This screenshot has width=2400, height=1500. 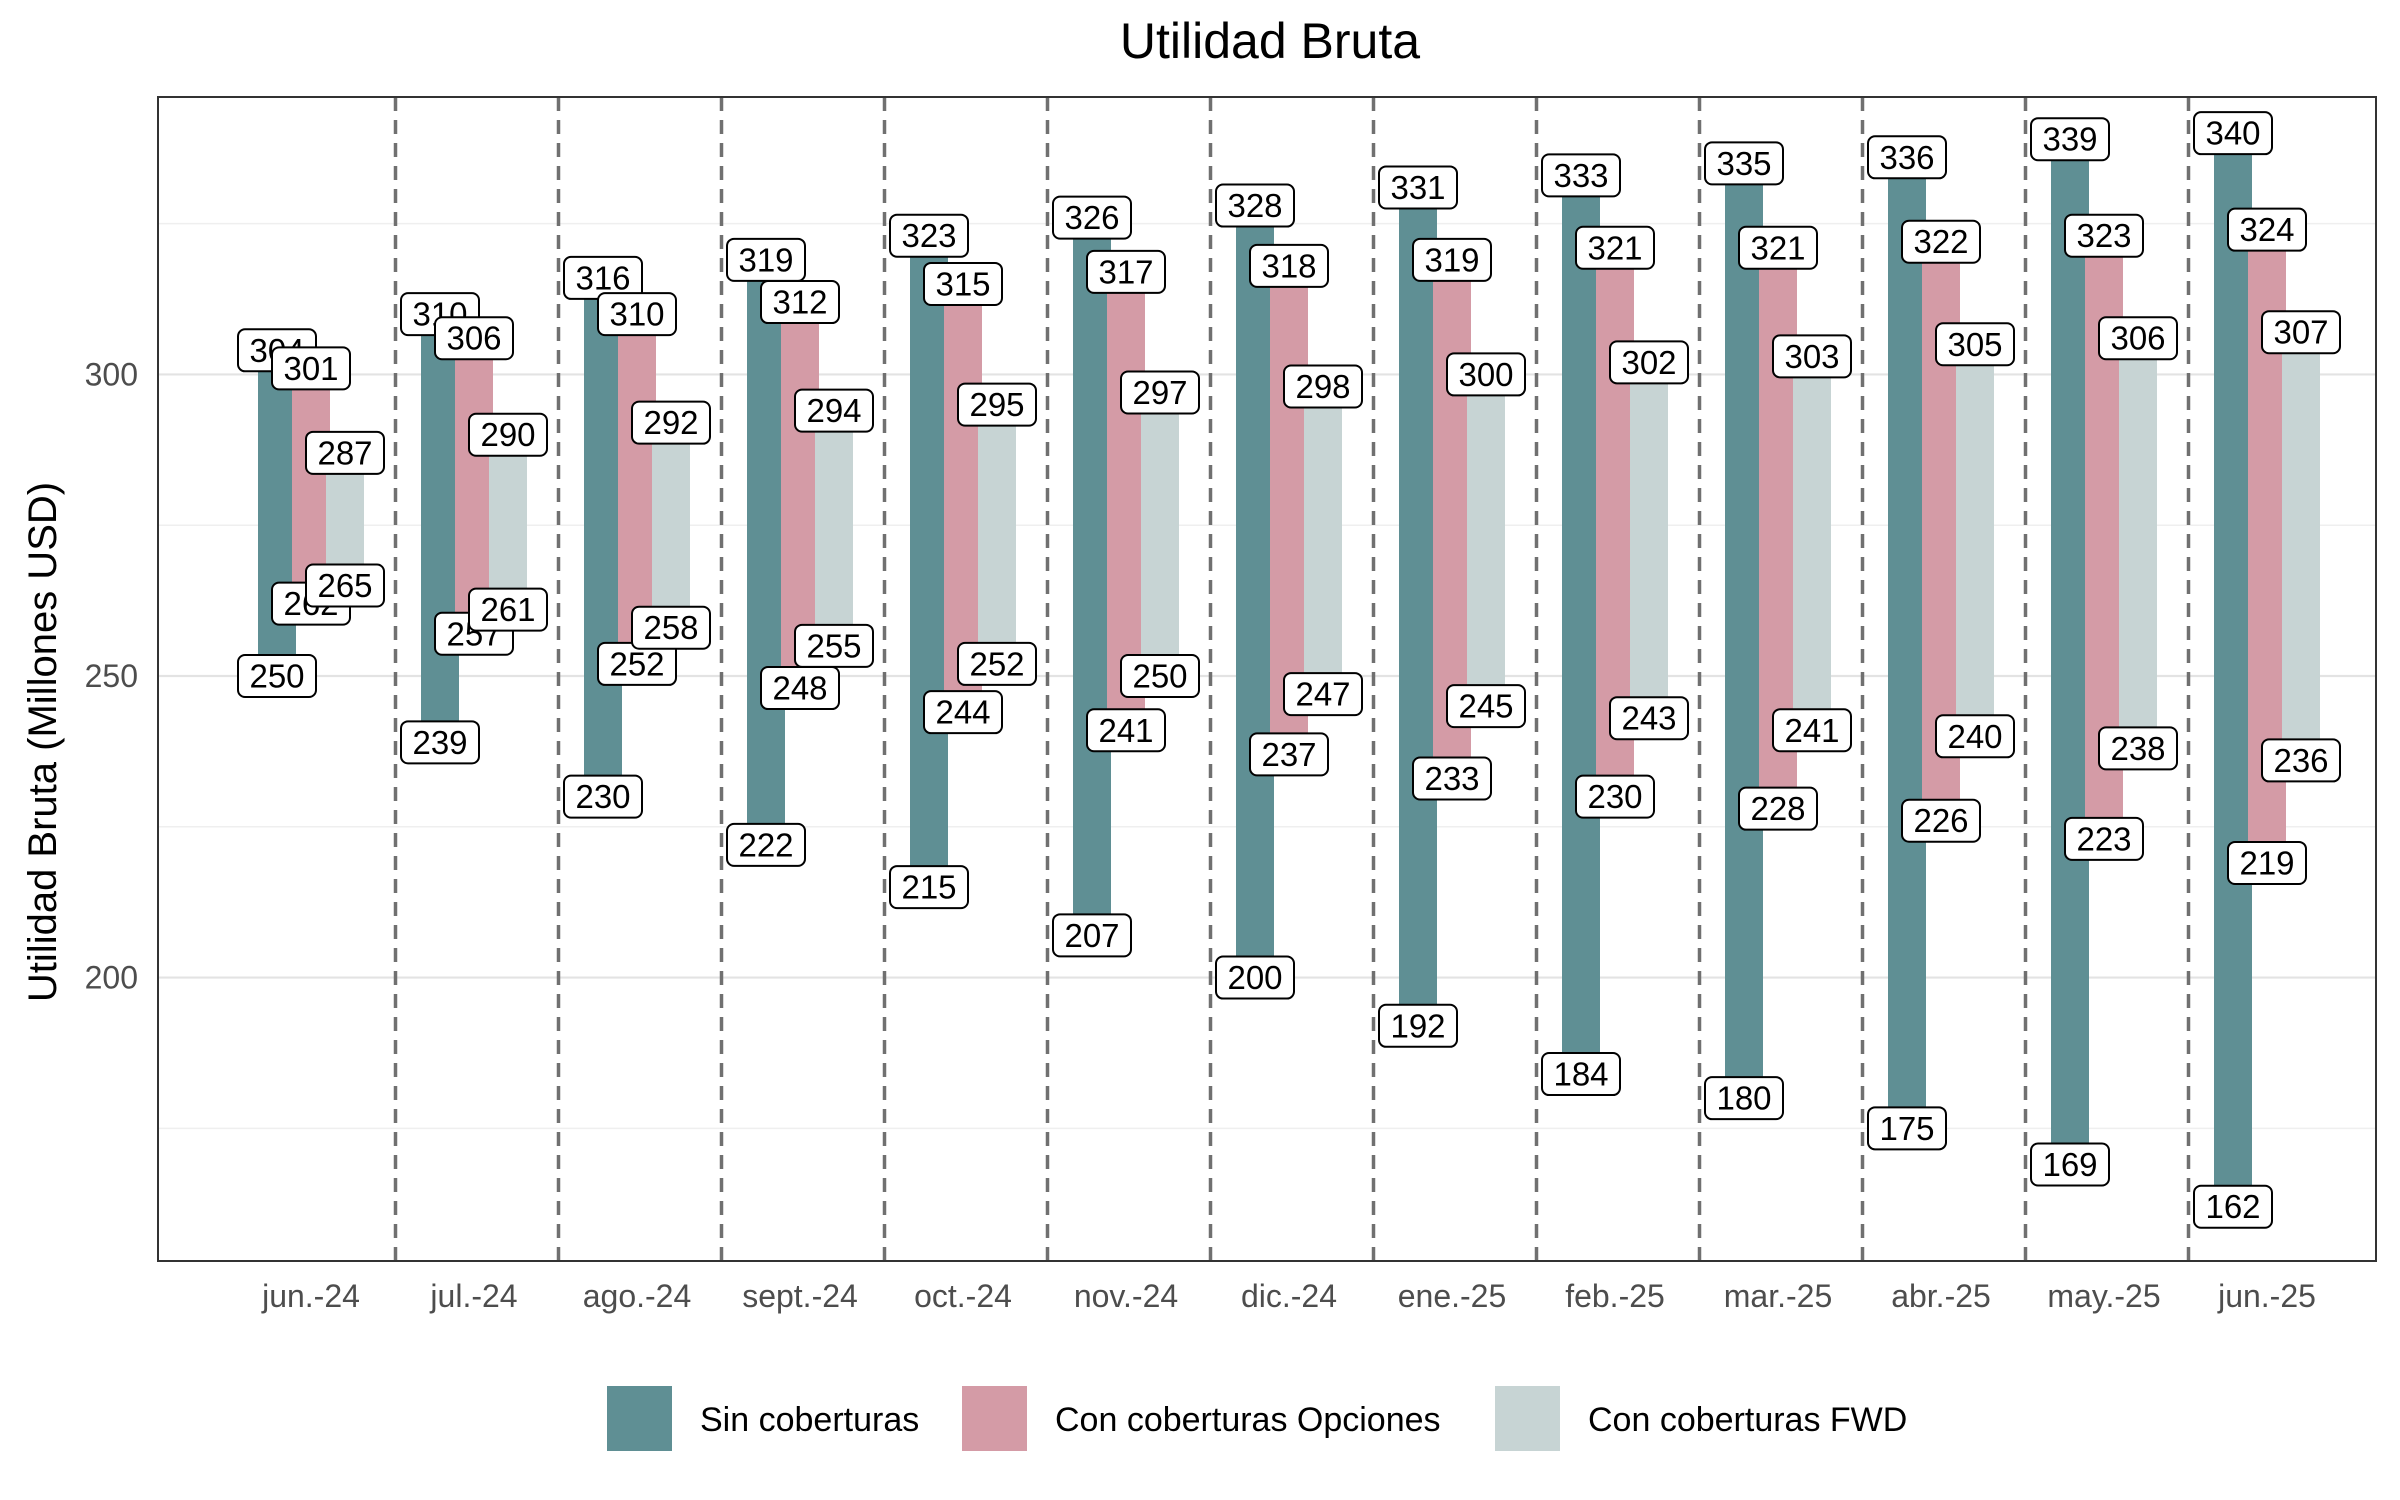 What do you see at coordinates (439, 742) in the screenshot?
I see `data-label-text: 239` at bounding box center [439, 742].